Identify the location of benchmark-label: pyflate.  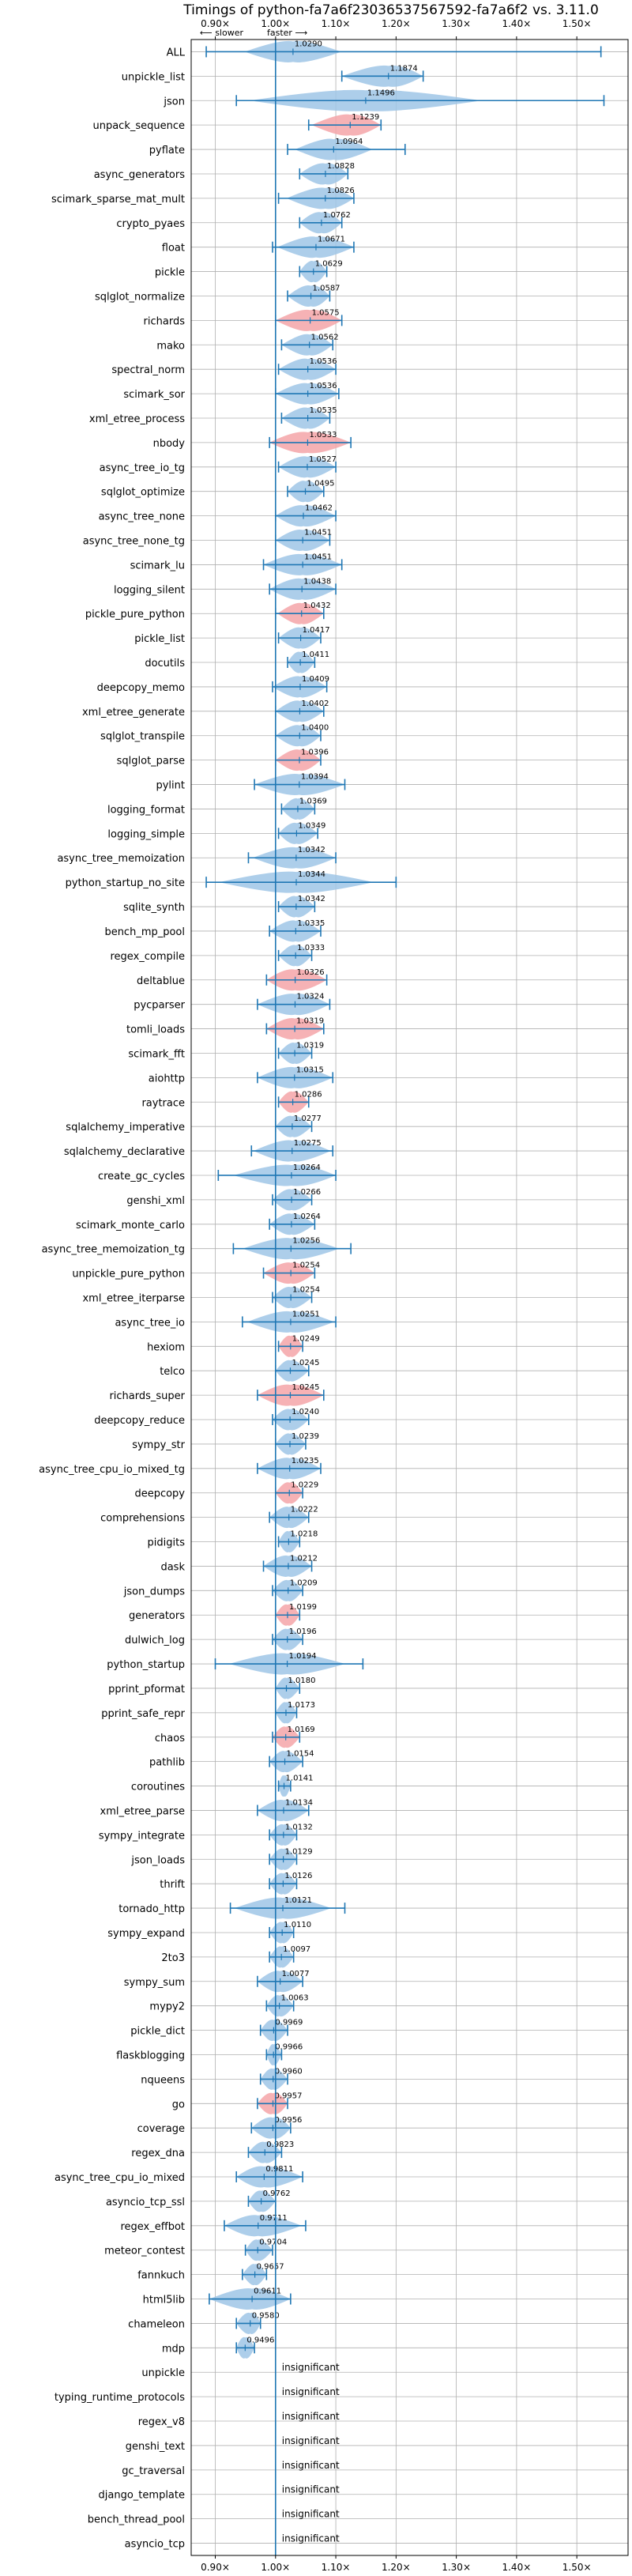
(167, 151).